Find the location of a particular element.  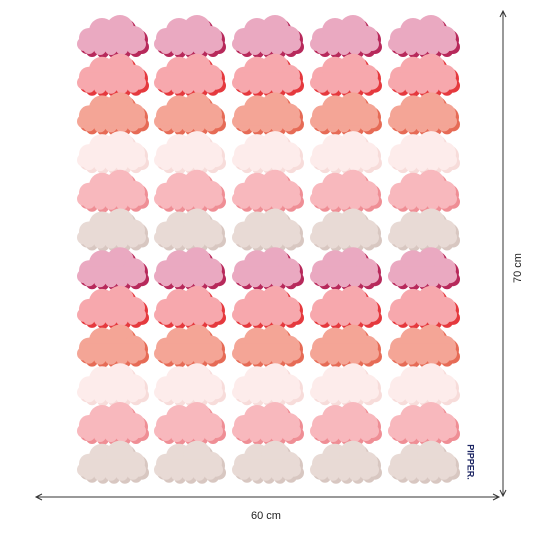

height-label: 70 cm is located at coordinates (518, 268).